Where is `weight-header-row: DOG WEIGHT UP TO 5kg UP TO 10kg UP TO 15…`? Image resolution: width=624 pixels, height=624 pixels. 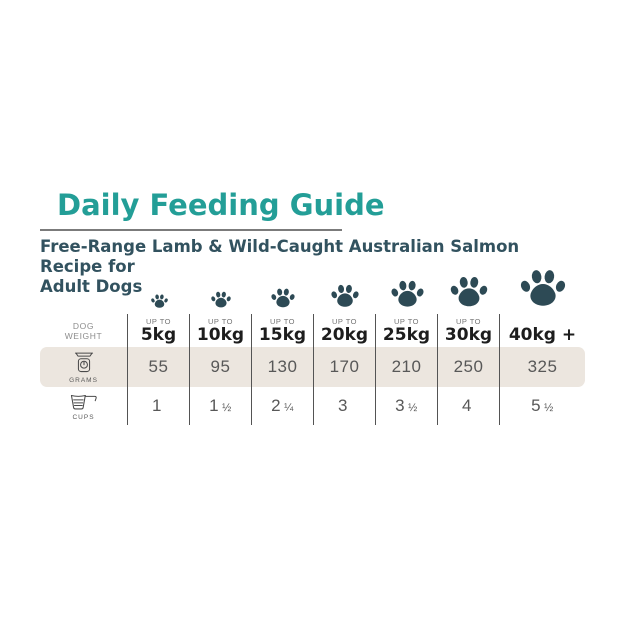 weight-header-row: DOG WEIGHT UP TO 5kg UP TO 10kg UP TO 15… is located at coordinates (312, 330).